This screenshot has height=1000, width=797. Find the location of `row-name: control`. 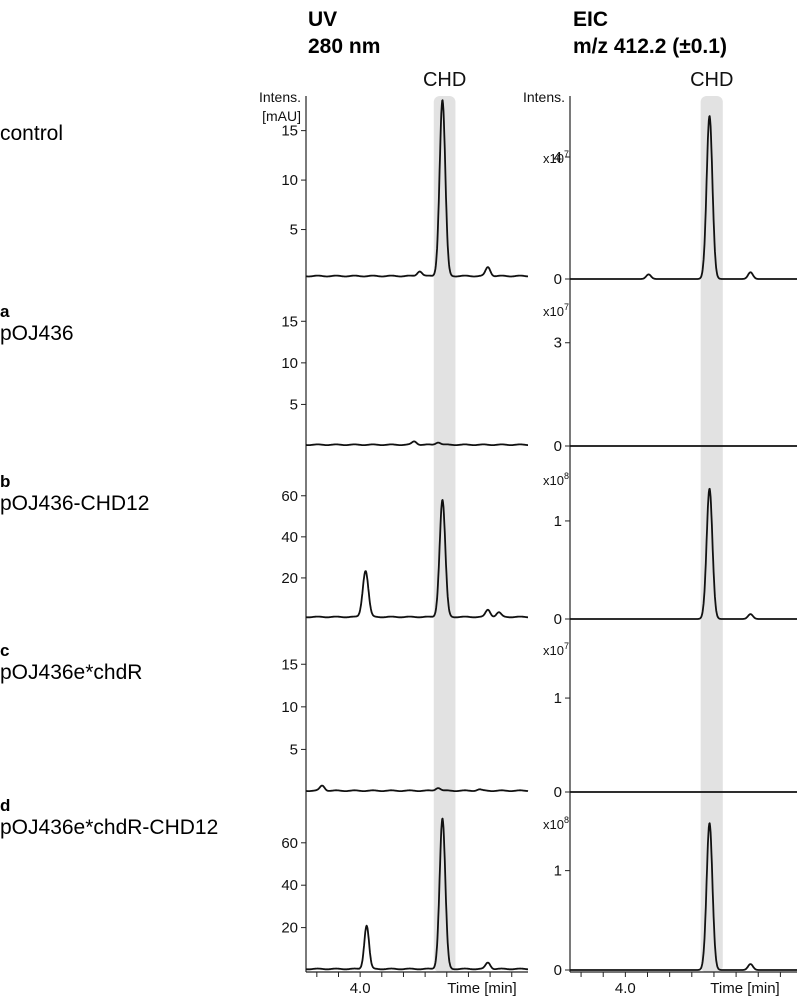

row-name: control is located at coordinates (32, 133).